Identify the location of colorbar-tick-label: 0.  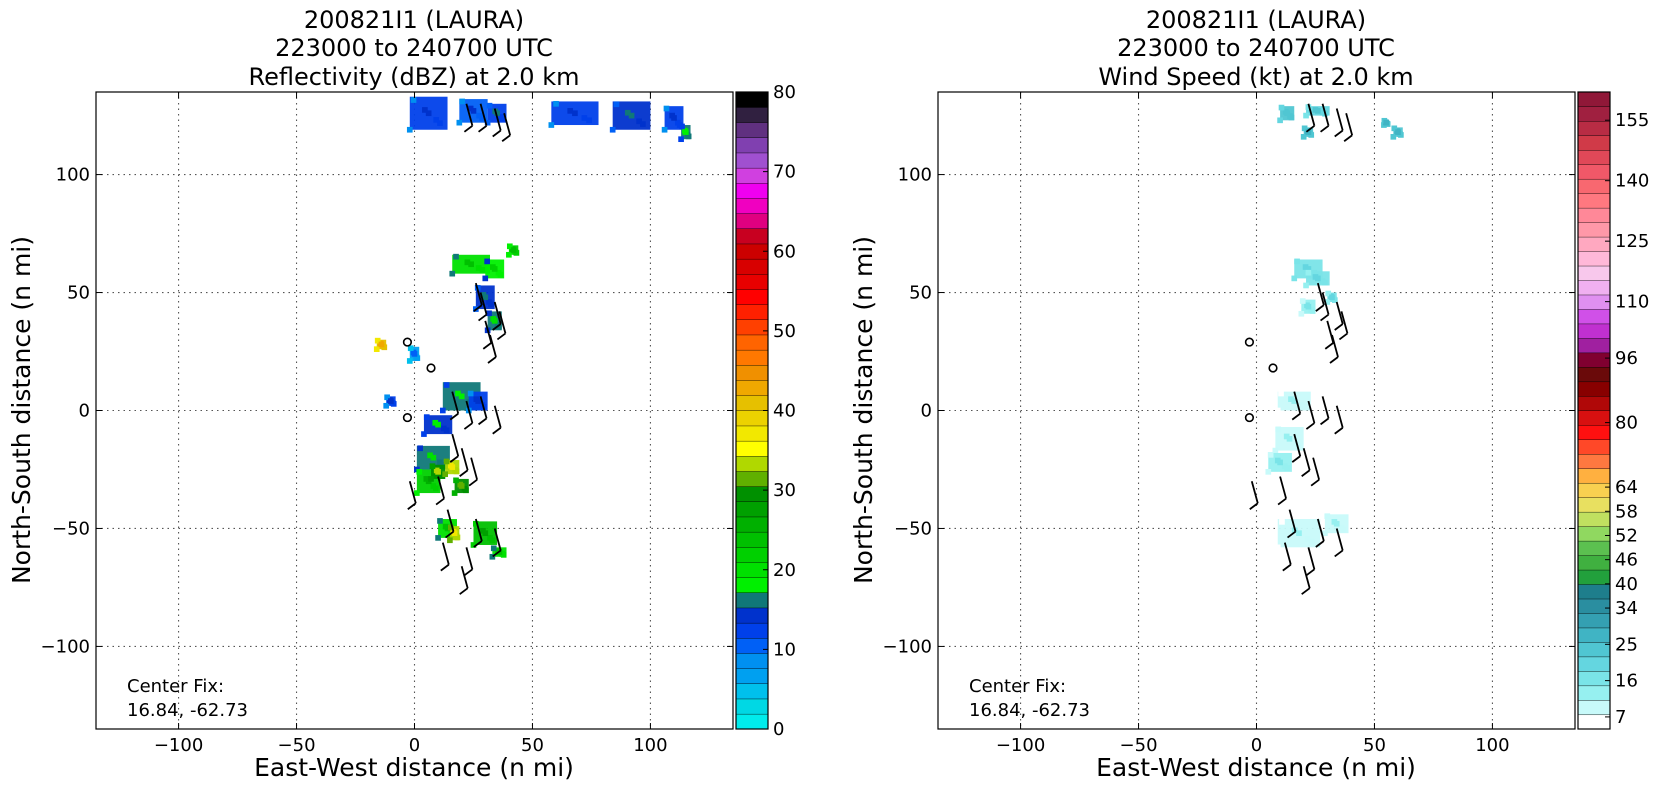
(778, 729).